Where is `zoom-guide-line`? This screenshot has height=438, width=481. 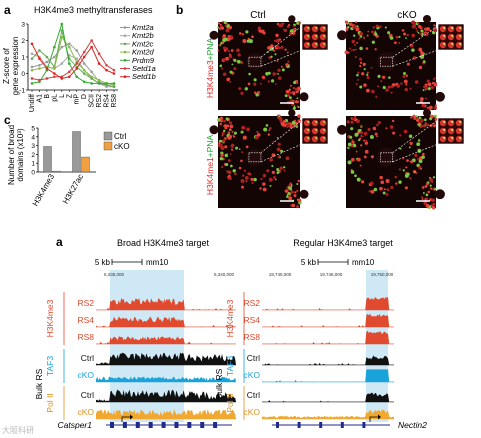 zoom-guide-line is located at coordinates (281, 153).